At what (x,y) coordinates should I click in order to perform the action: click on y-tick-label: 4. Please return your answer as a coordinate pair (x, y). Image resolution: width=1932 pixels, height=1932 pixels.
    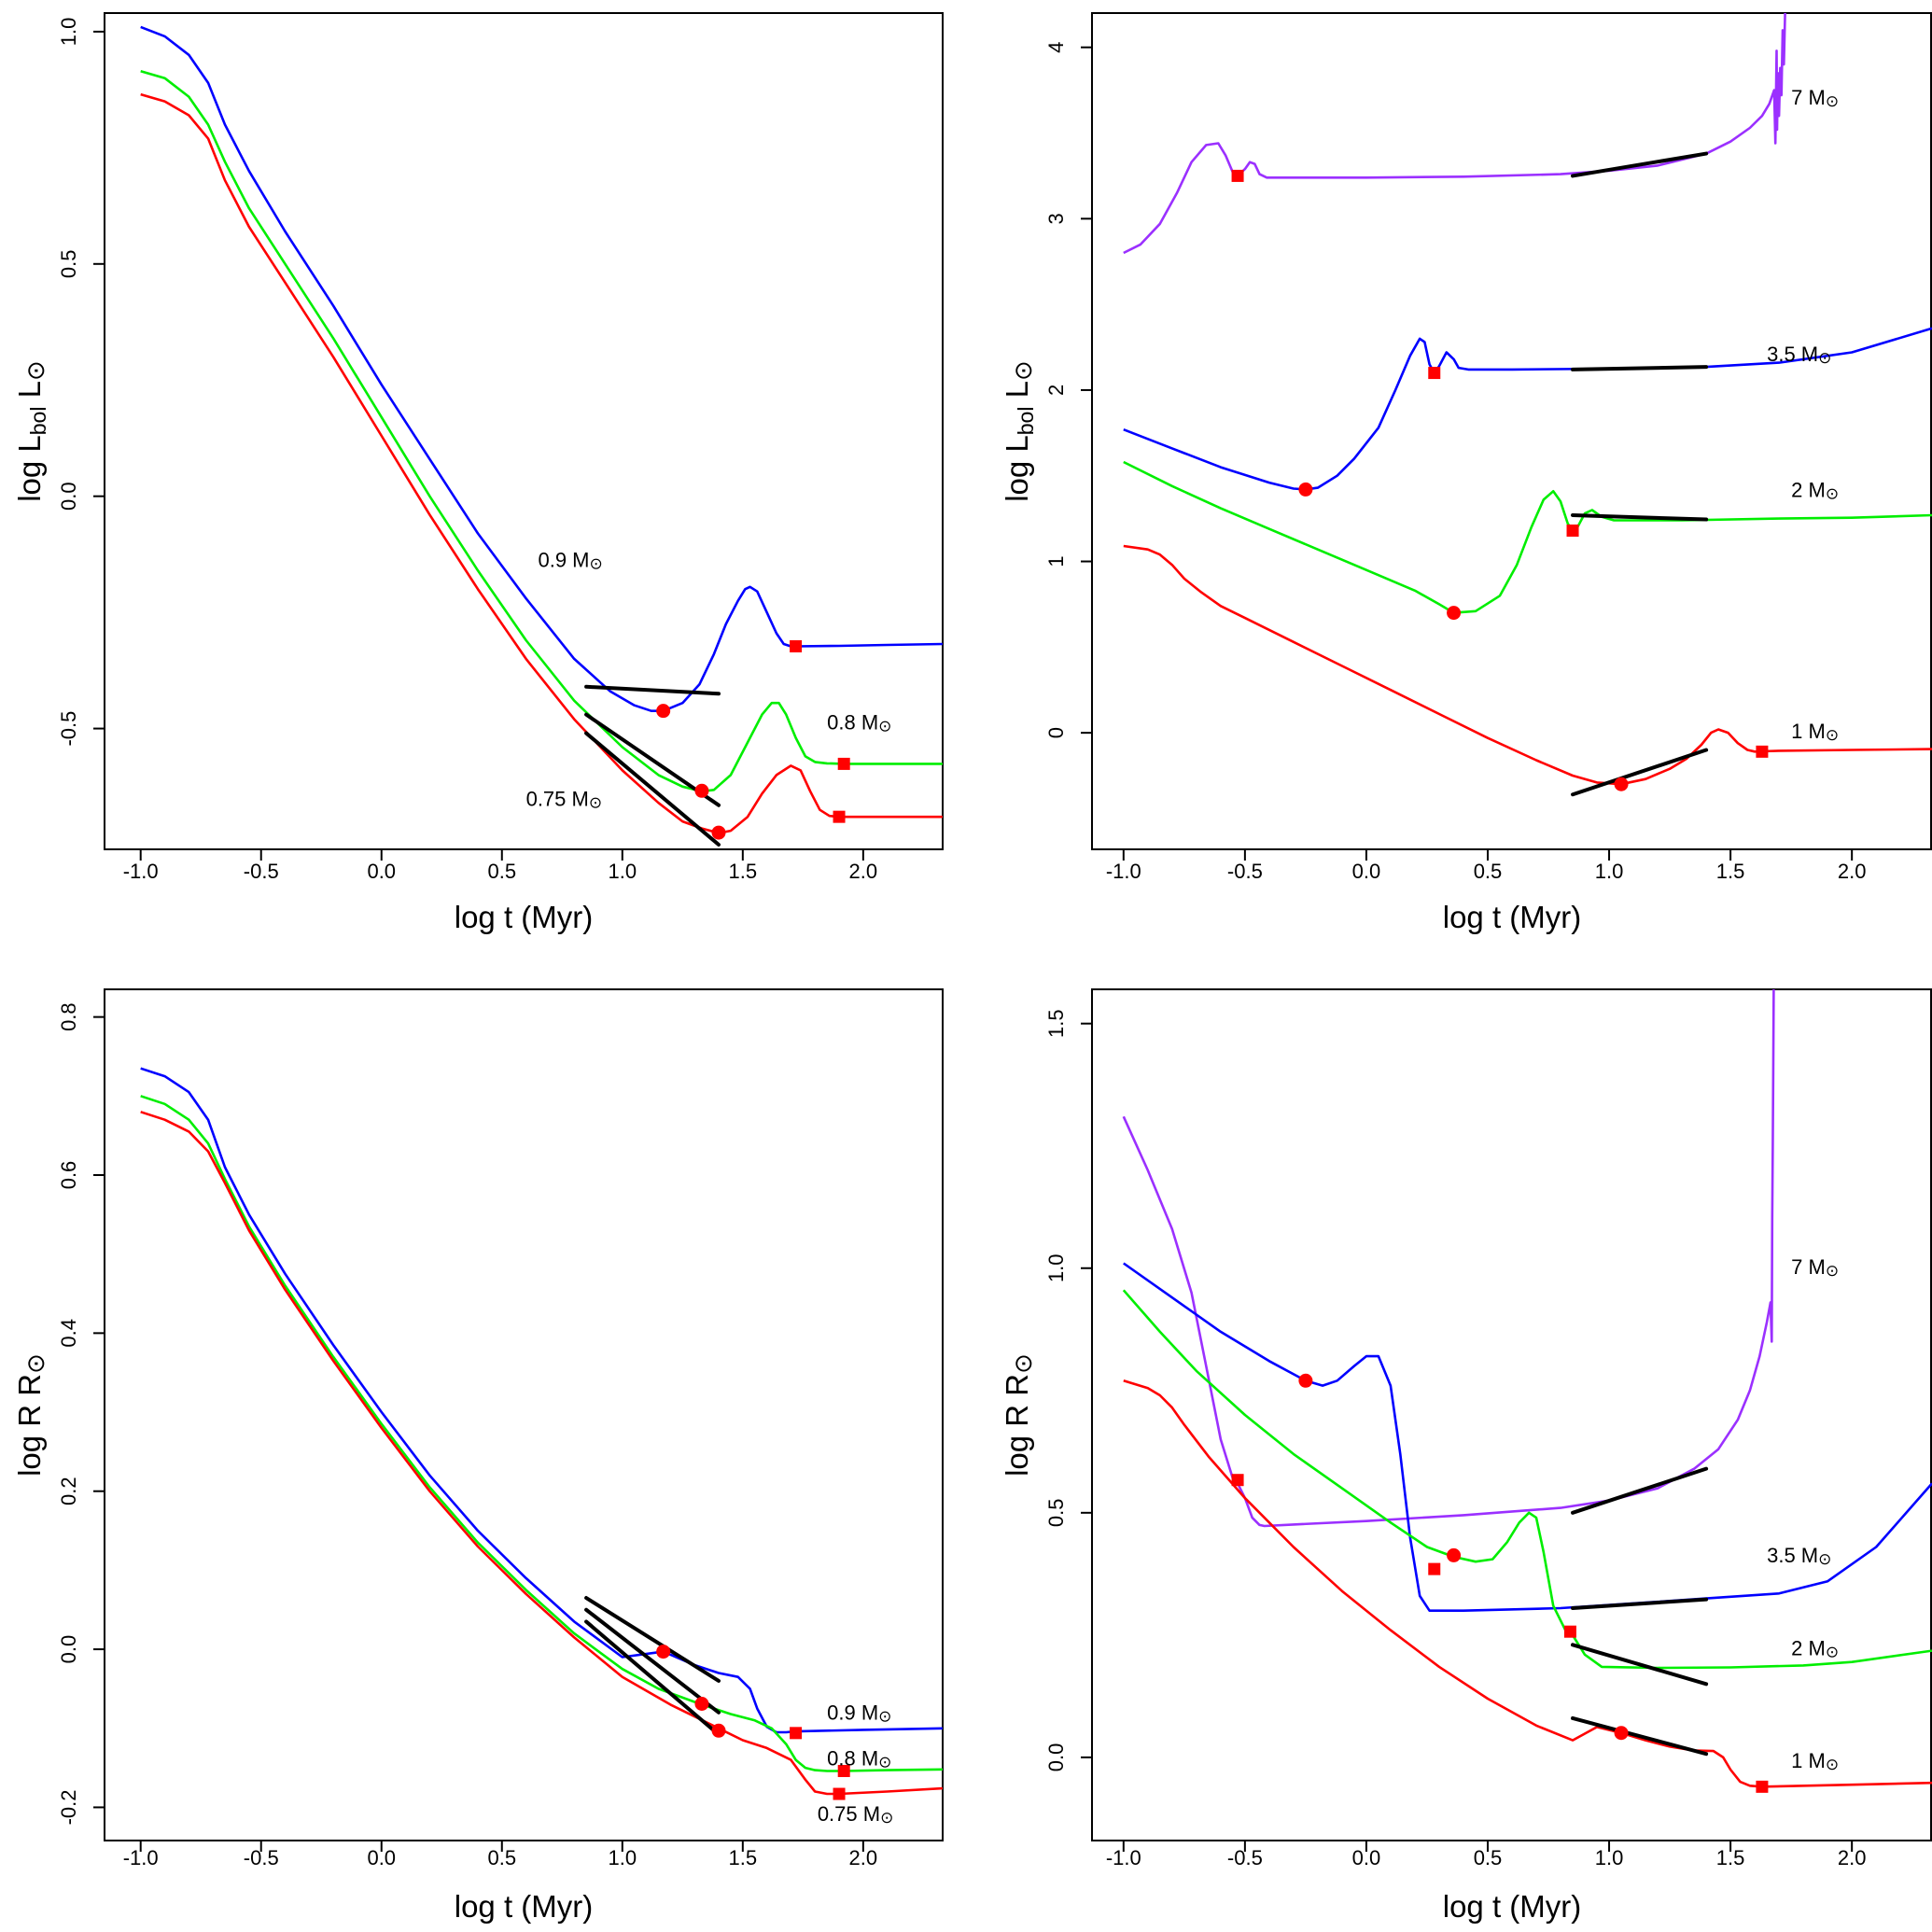
    Looking at the image, I should click on (1056, 47).